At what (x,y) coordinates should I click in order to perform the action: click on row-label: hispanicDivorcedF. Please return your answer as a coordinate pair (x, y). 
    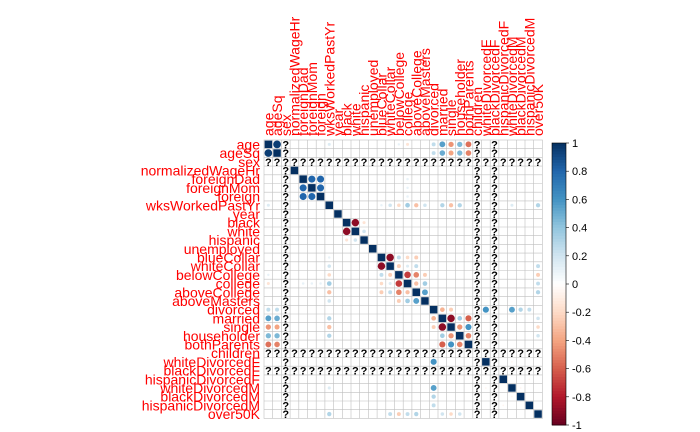
    Looking at the image, I should click on (202, 379).